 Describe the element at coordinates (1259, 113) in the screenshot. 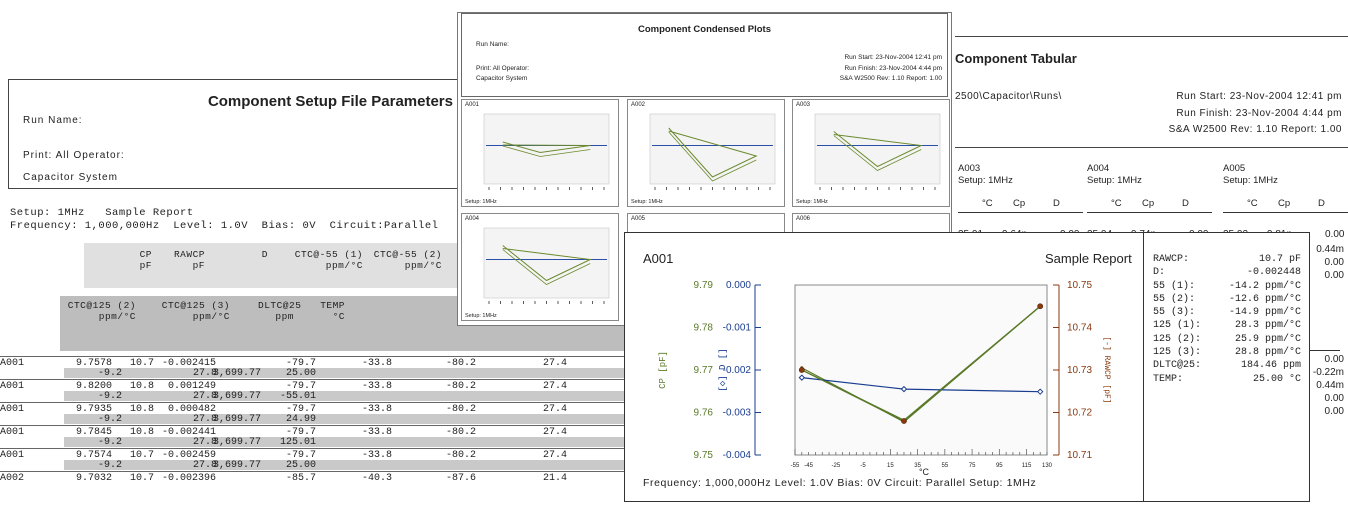

I see `tab-run-finish: Run Finish: 23-Nov-2004 4:44 pm` at that location.